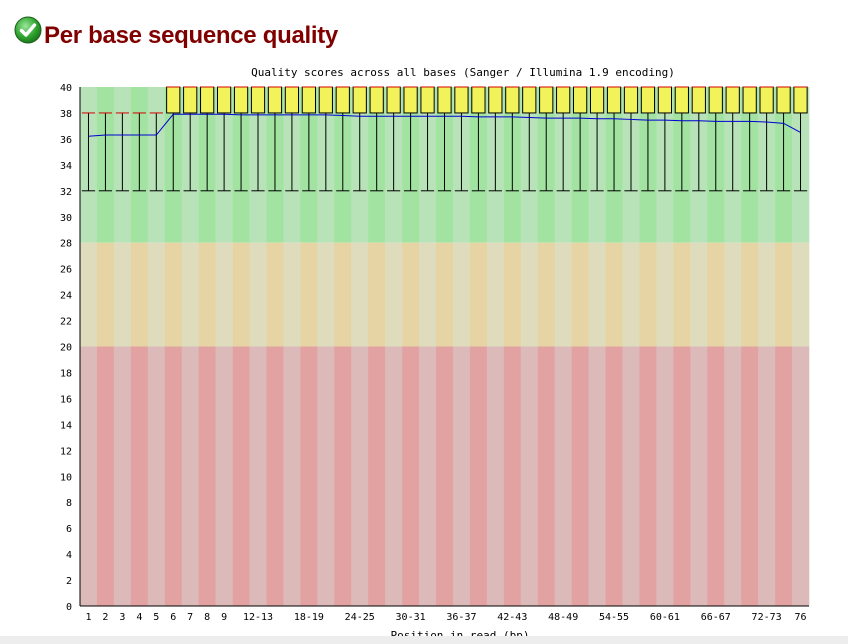 This screenshot has height=644, width=848. Describe the element at coordinates (66, 425) in the screenshot. I see `y-tick-label: 14` at that location.